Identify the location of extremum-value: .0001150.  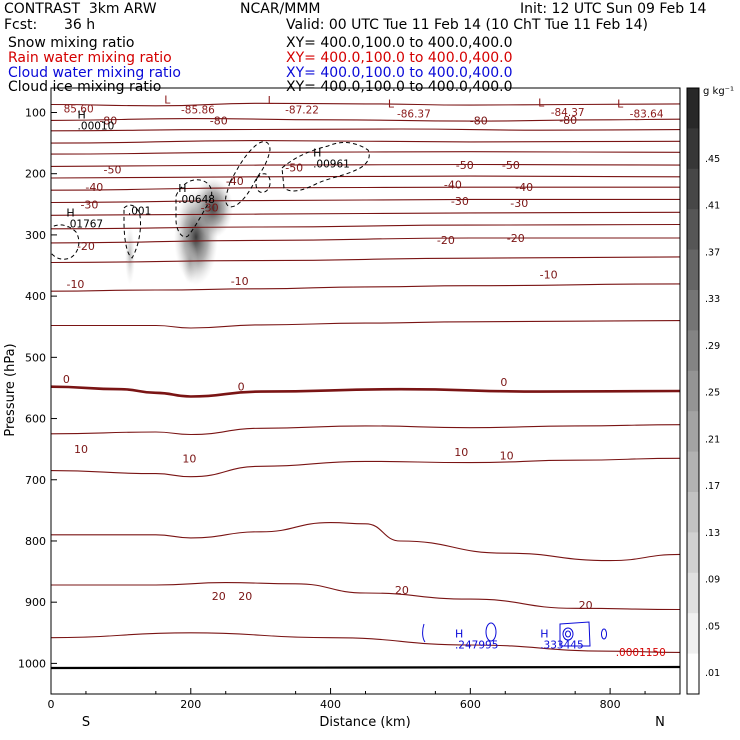
(641, 653).